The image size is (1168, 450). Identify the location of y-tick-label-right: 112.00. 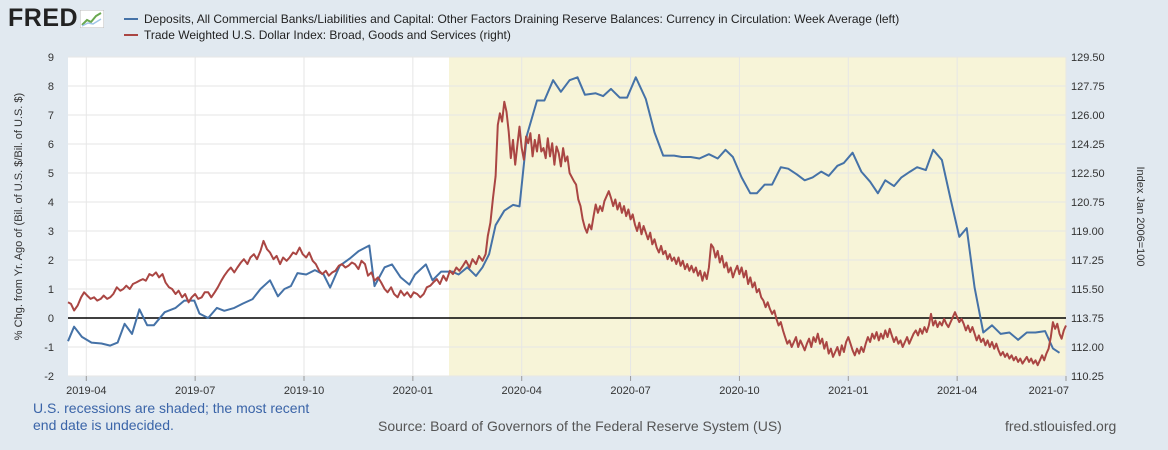
(1087, 348).